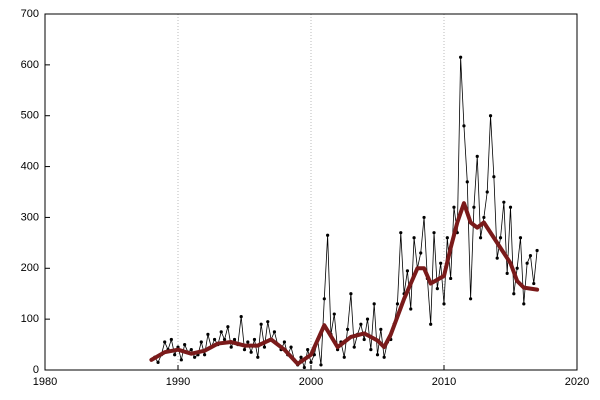 The image size is (600, 400). What do you see at coordinates (30, 14) in the screenshot?
I see `y-tick-label: 700` at bounding box center [30, 14].